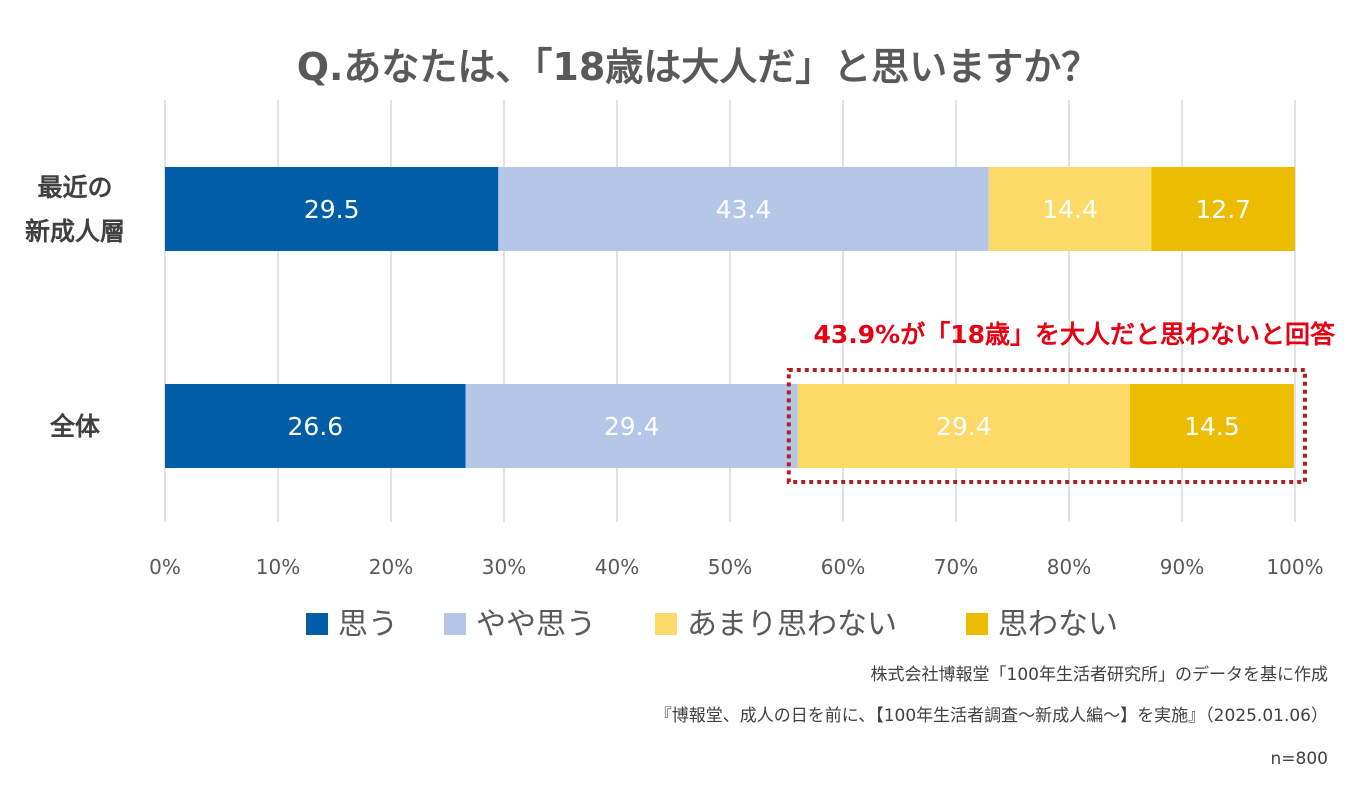 The width and height of the screenshot is (1350, 800). Describe the element at coordinates (536, 624) in the screenshot. I see `legend-label: やや思う` at that location.